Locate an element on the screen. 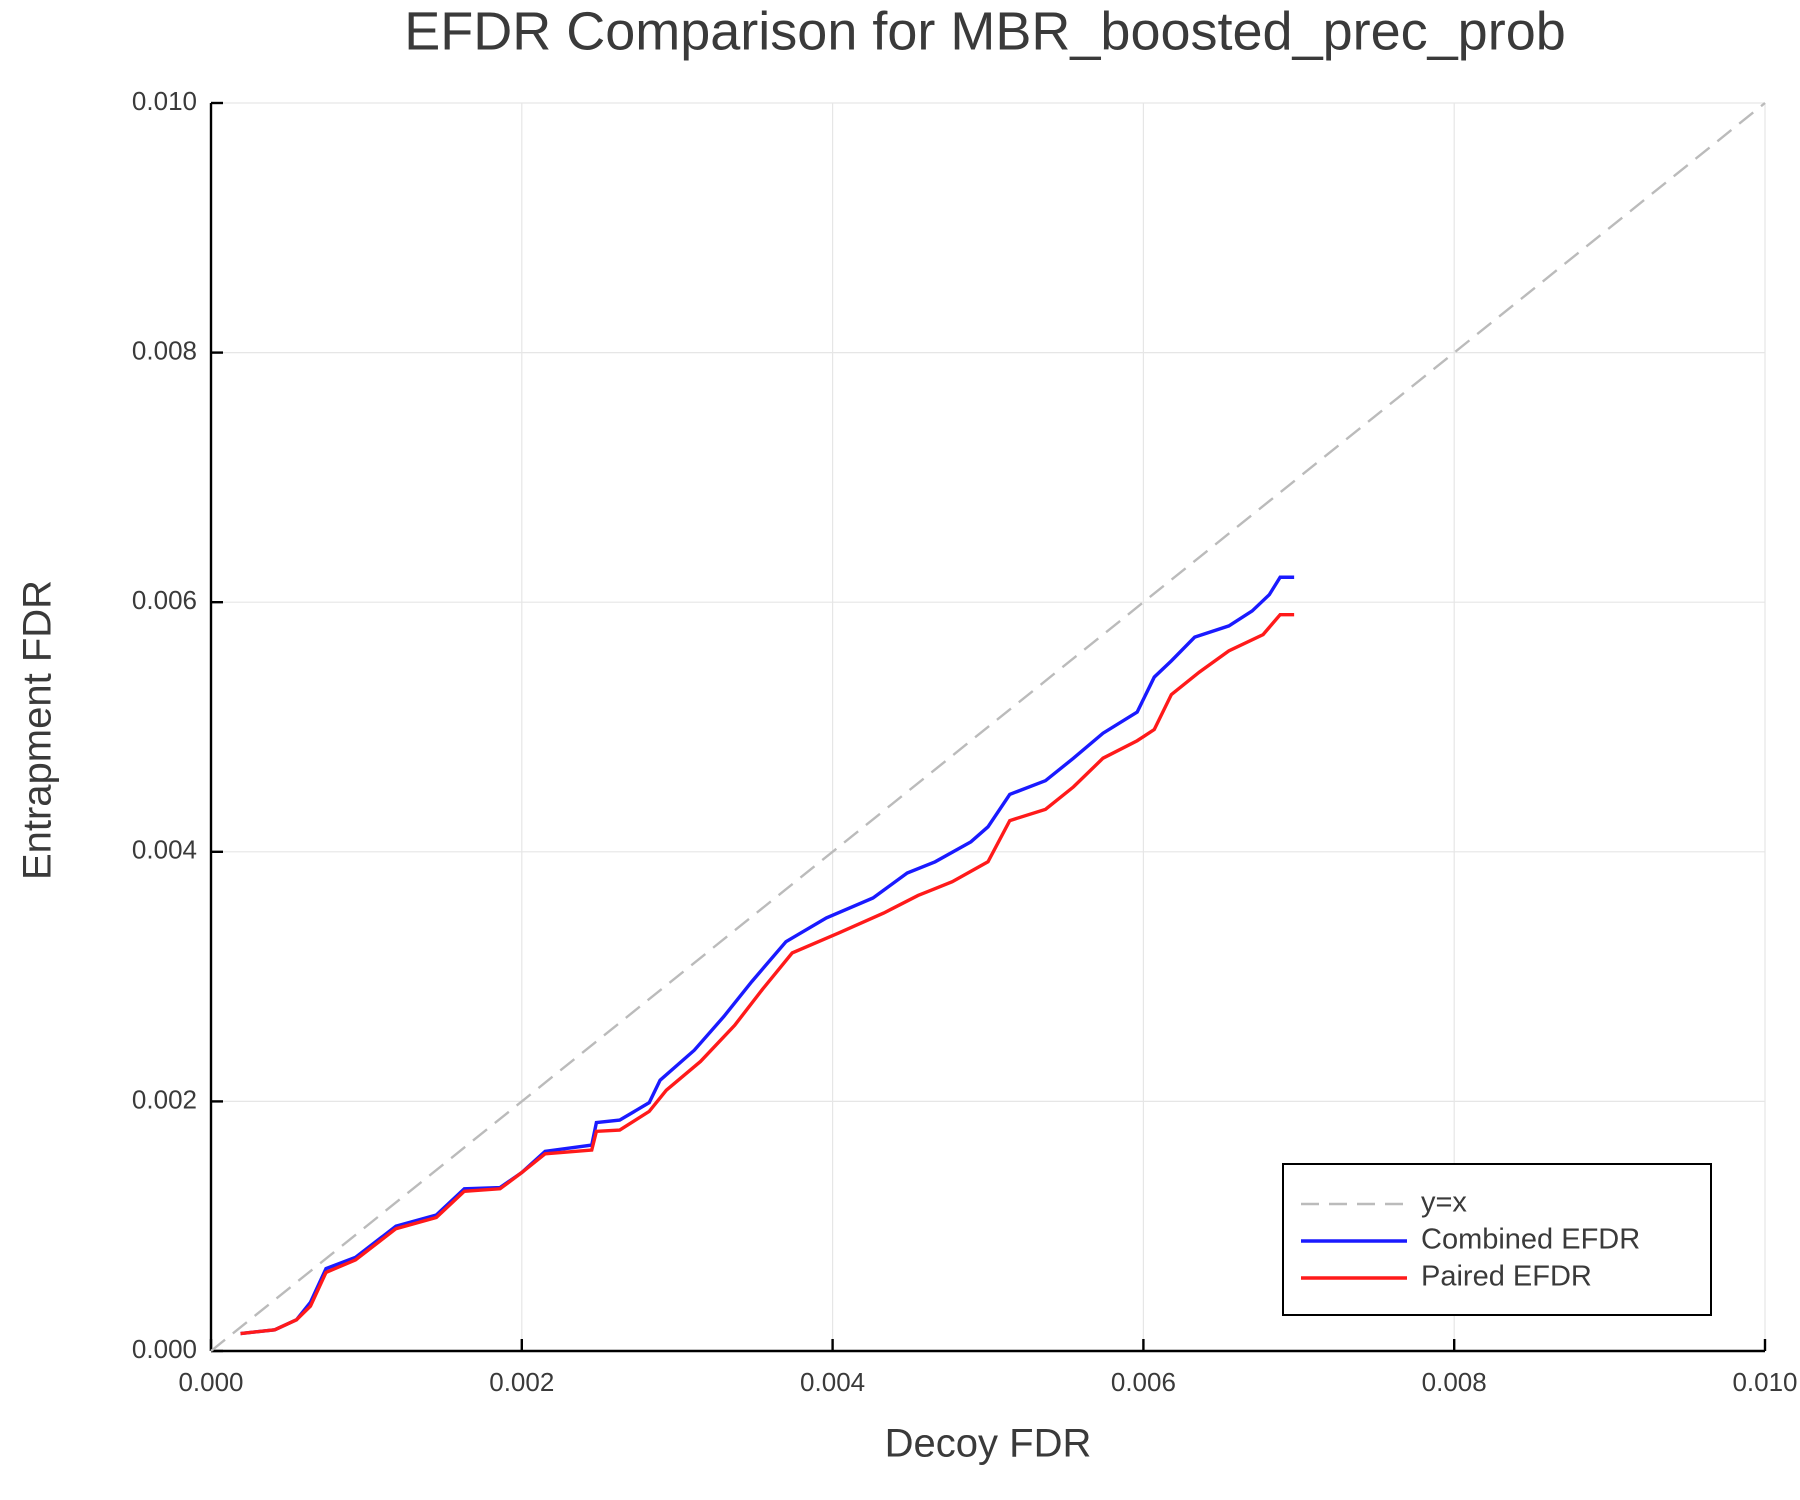 This screenshot has height=1500, width=1800. y-tick-label: 0.010 is located at coordinates (164, 101).